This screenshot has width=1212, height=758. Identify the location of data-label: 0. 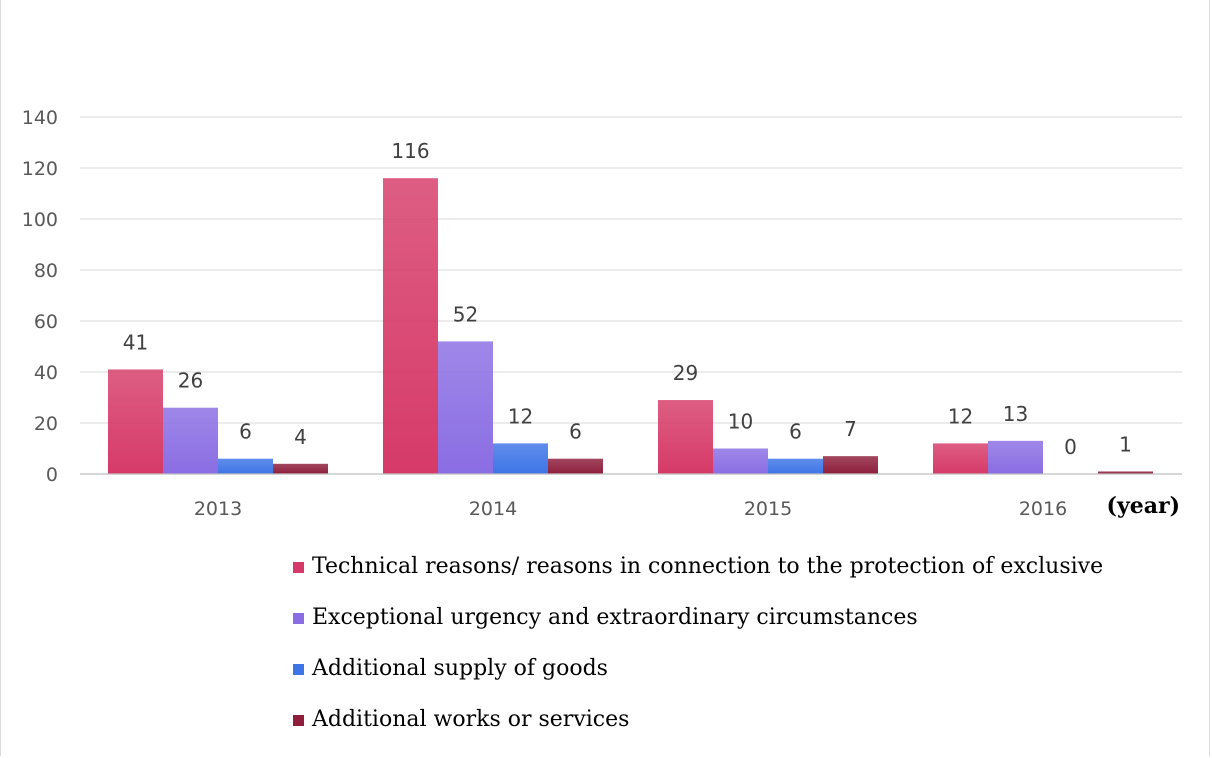
(1070, 447).